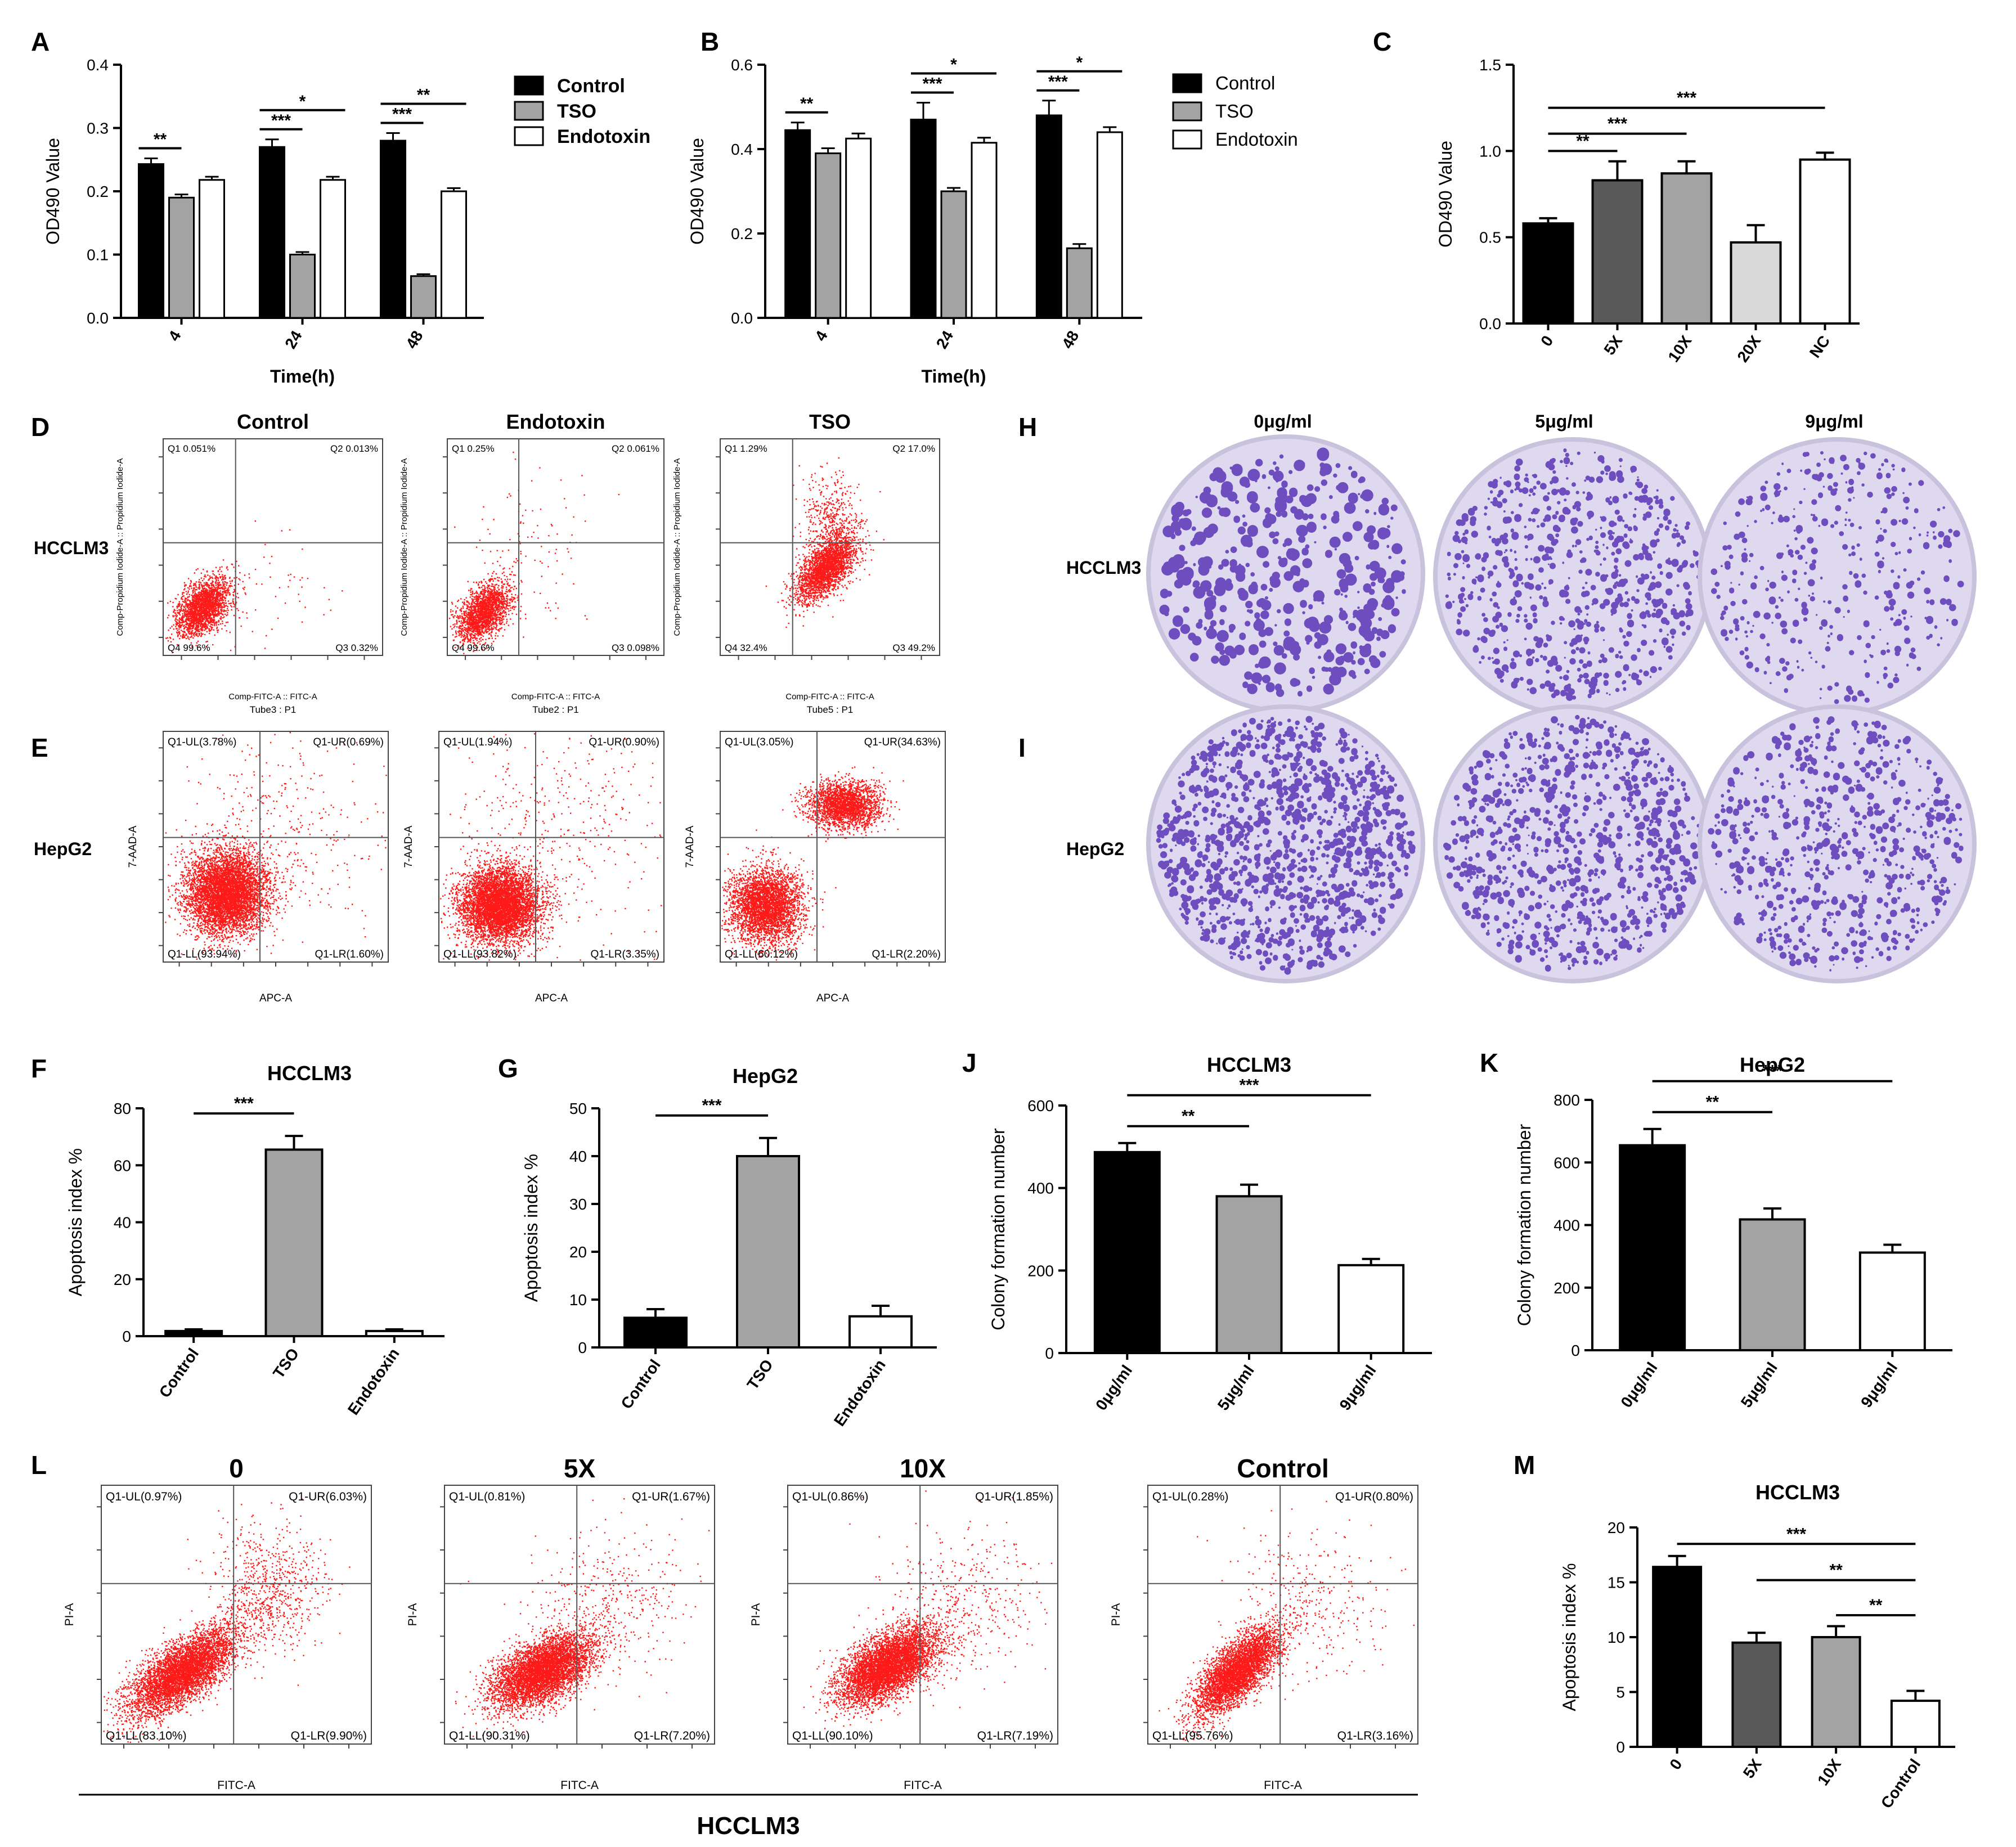  Describe the element at coordinates (63, 849) in the screenshot. I see `row-label-hepg2: HepG2` at that location.